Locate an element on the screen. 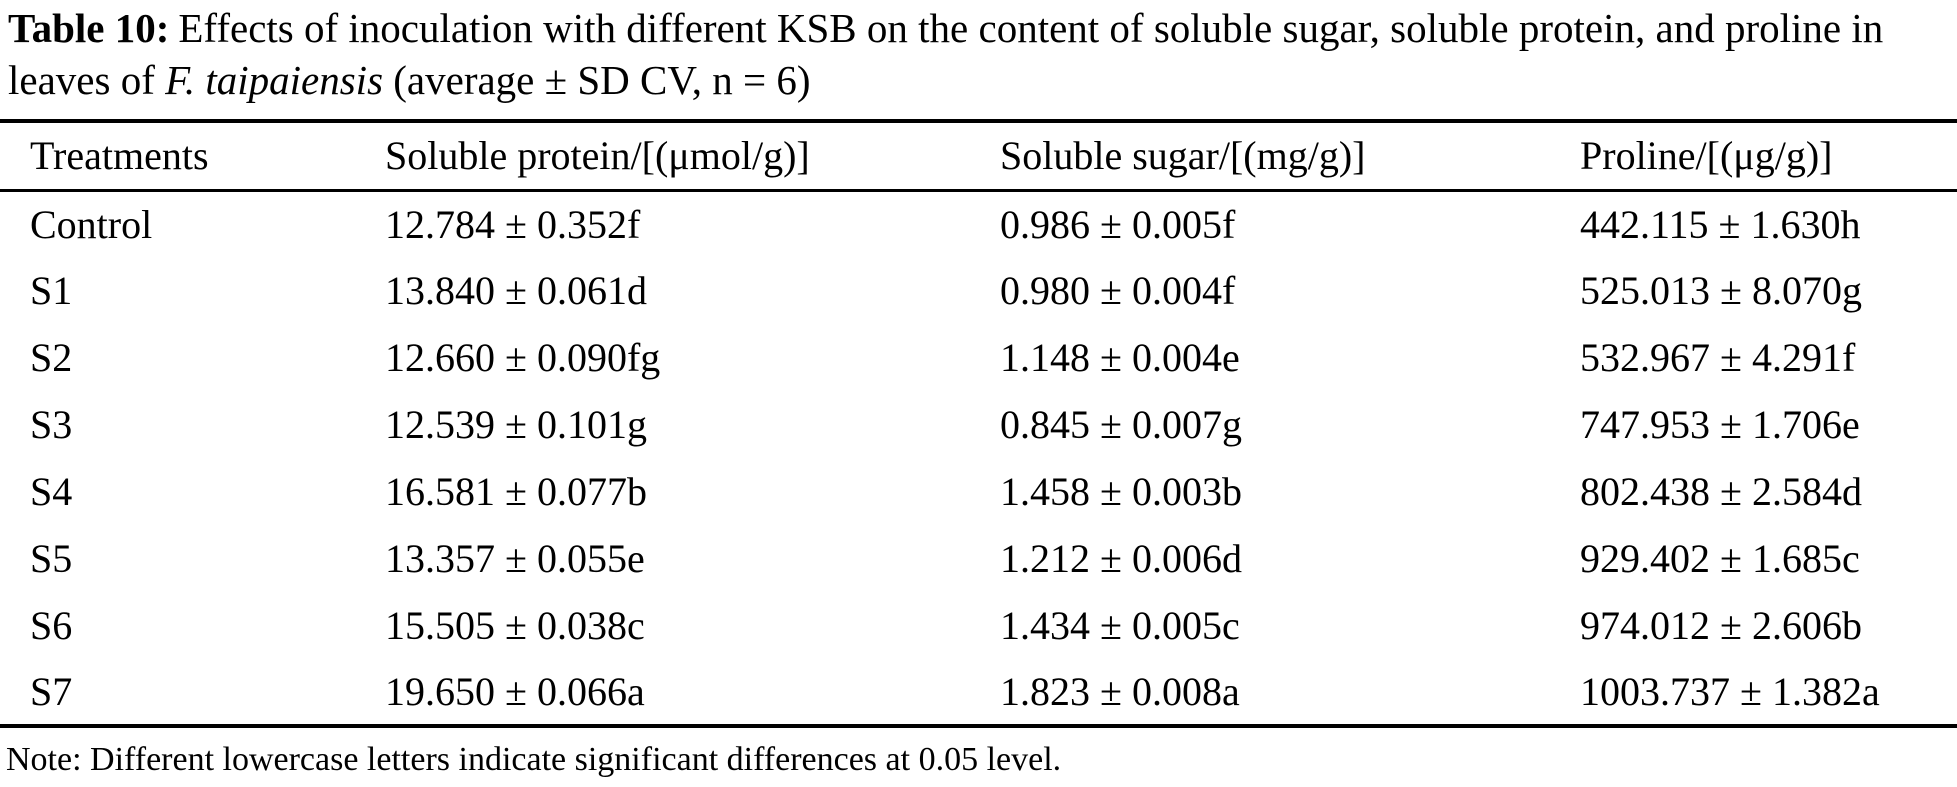 The width and height of the screenshot is (1957, 787). cell-treatment: S4 is located at coordinates (51, 491).